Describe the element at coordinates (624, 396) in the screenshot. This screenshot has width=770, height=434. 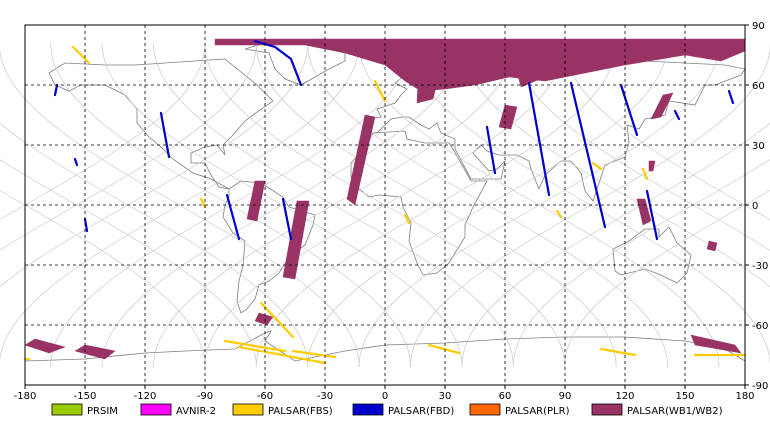
I see `x-tick-label: 120` at that location.